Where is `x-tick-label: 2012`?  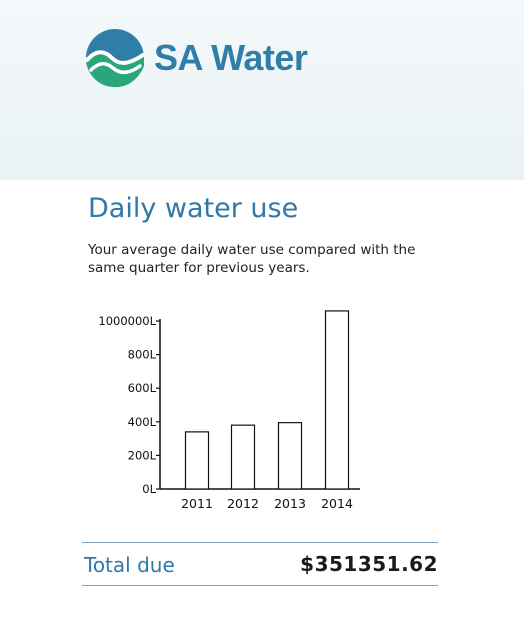
x-tick-label: 2012 is located at coordinates (243, 503).